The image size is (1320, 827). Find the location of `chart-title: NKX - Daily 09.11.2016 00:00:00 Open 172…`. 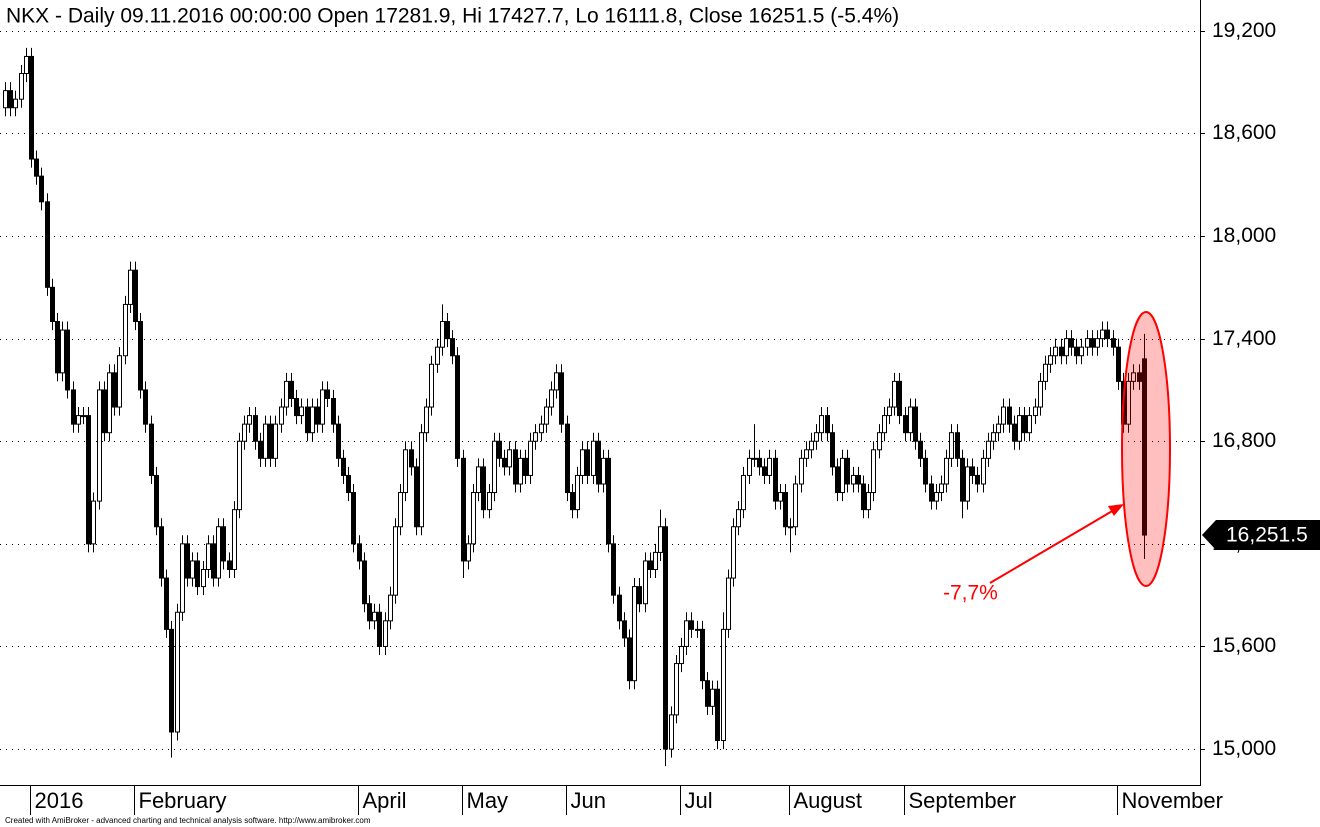

chart-title: NKX - Daily 09.11.2016 00:00:00 Open 172… is located at coordinates (452, 16).